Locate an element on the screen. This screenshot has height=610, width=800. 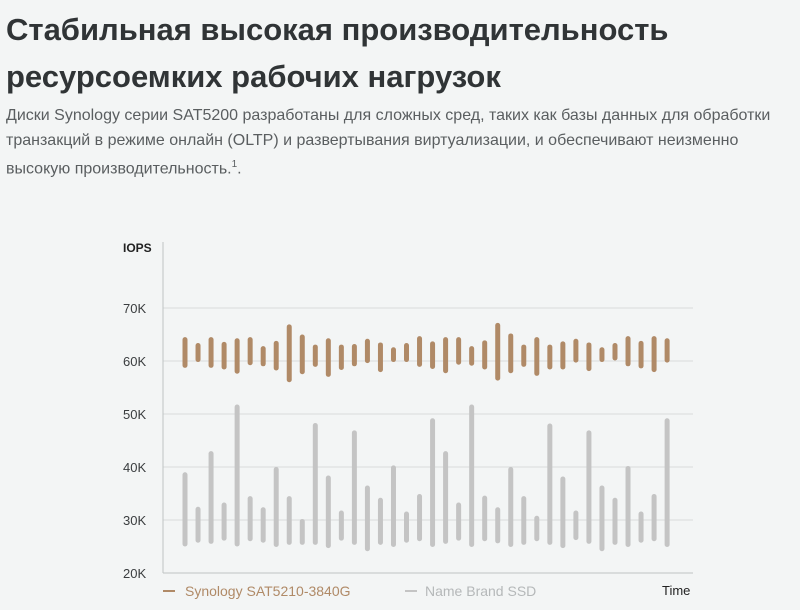
y-tick-label: 30K is located at coordinates (134, 520).